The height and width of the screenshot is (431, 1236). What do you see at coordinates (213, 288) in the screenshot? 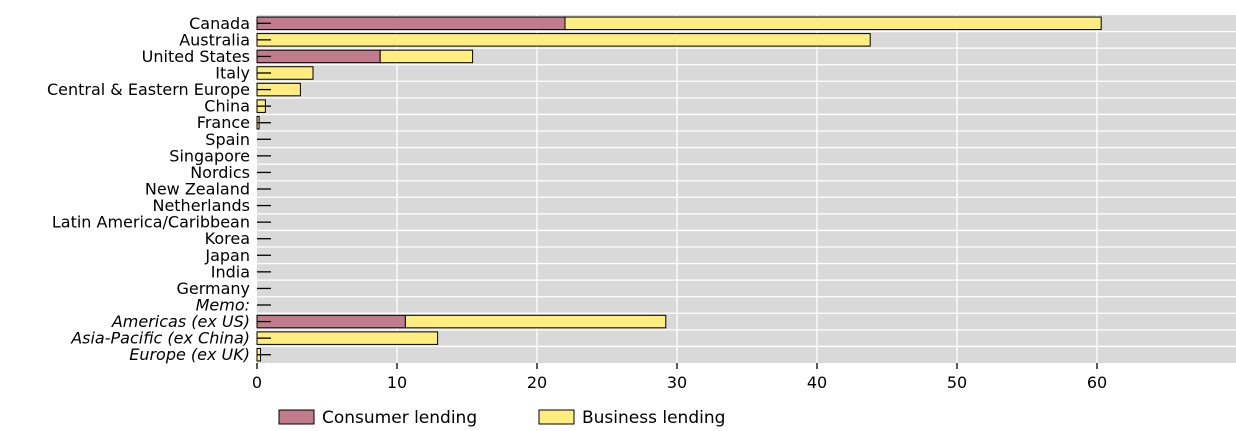
I see `category-label: Germany` at bounding box center [213, 288].